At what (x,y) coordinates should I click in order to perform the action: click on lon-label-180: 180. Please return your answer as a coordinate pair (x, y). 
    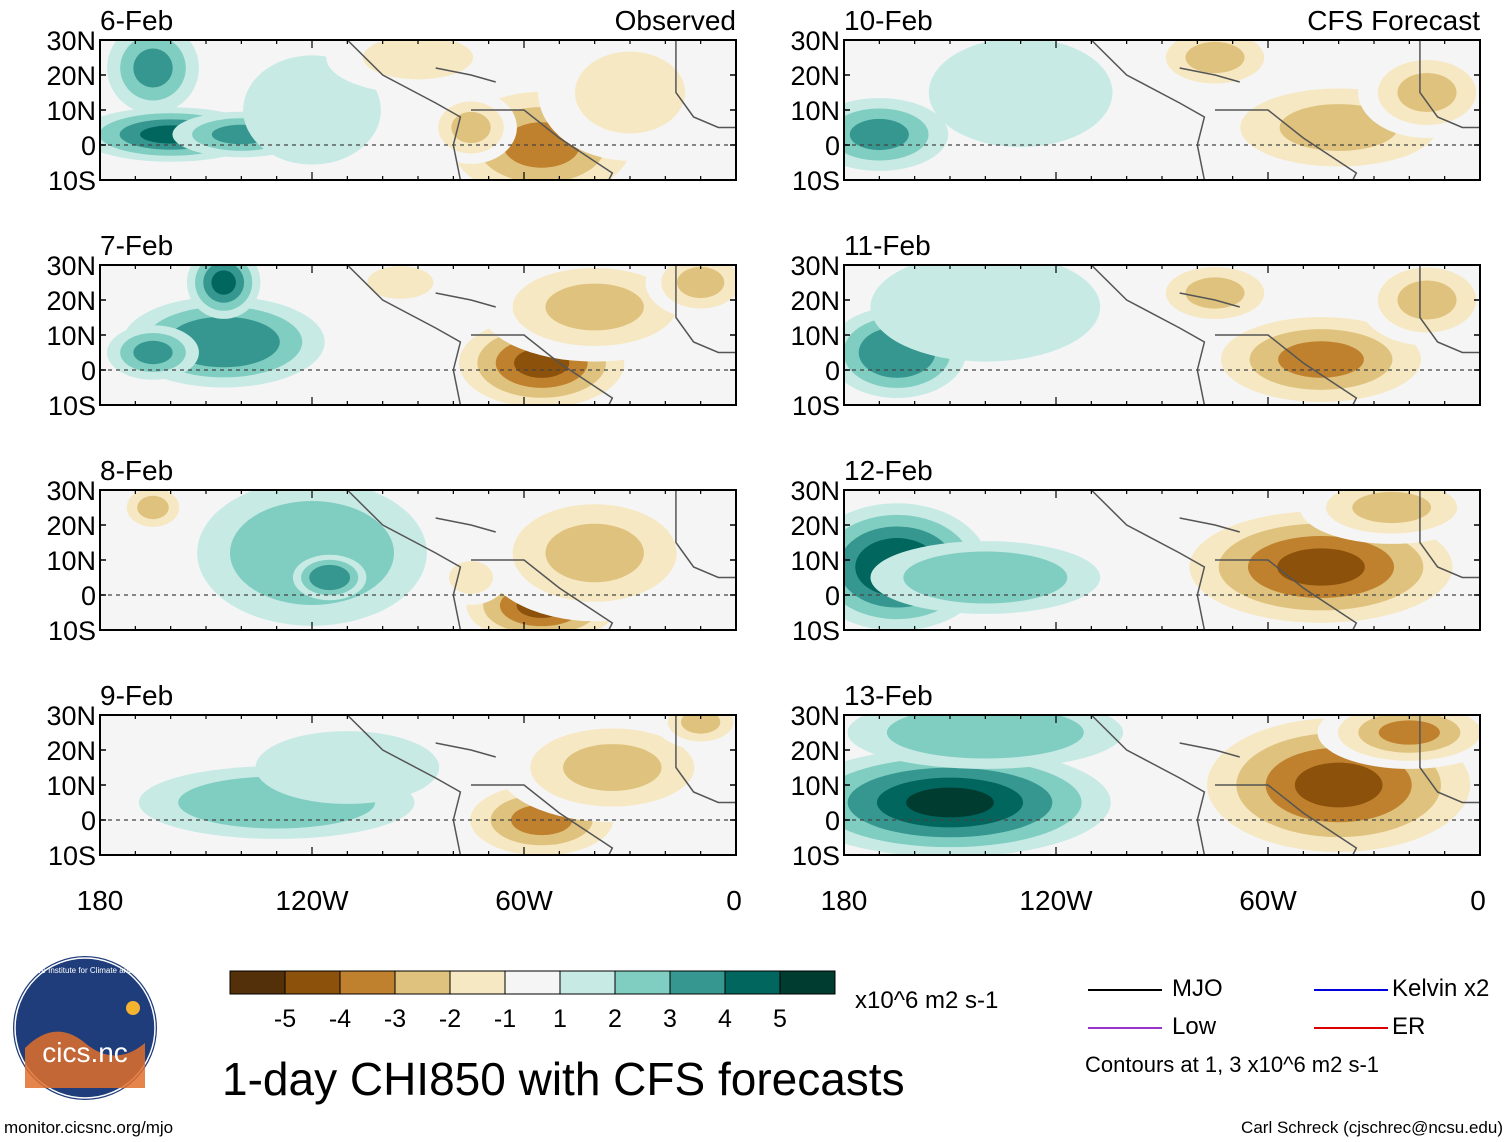
    Looking at the image, I should click on (844, 900).